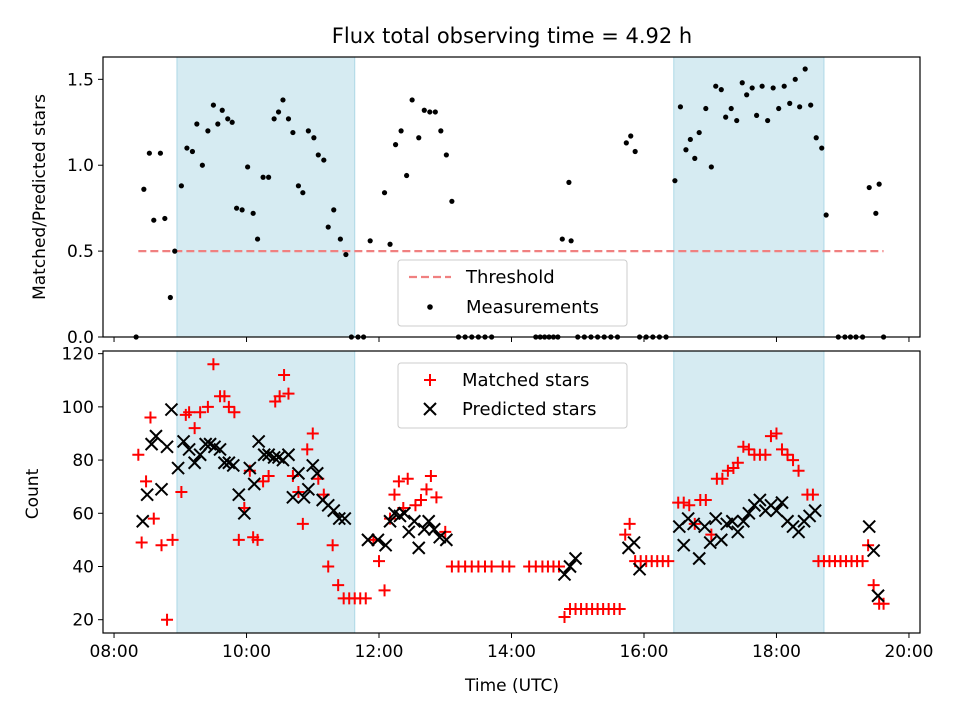 This screenshot has height=720, width=960. What do you see at coordinates (430, 409) in the screenshot?
I see `predicted-legend-swatch` at bounding box center [430, 409].